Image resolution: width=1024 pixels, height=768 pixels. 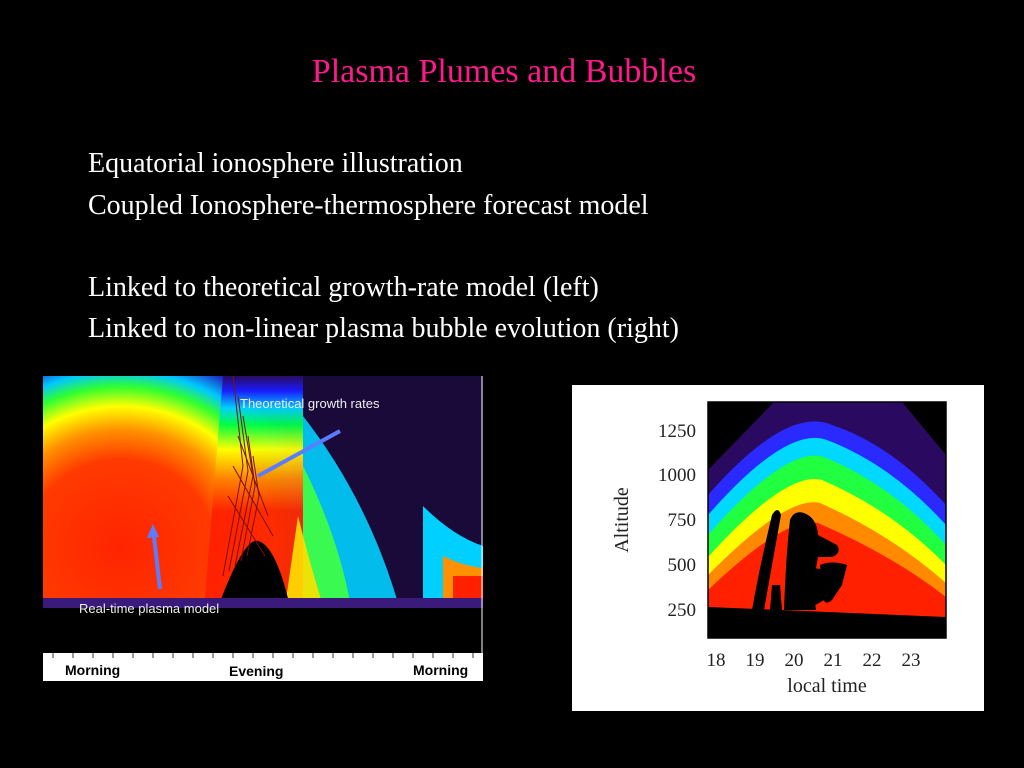 I want to click on text-line-1: Equatorial ionosphere illustration, so click(x=275, y=163).